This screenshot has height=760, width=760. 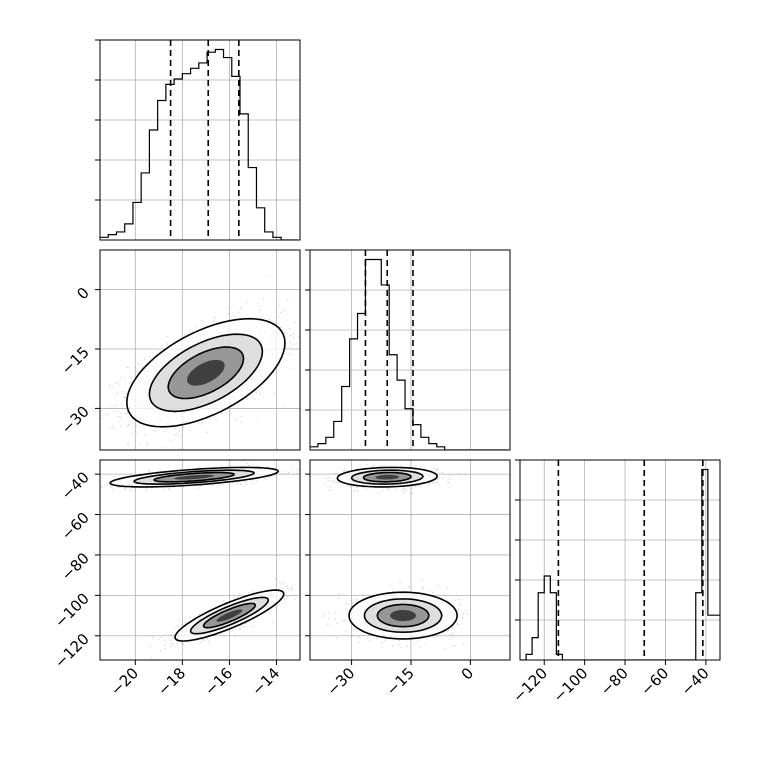 I want to click on y-tick-label: −30, so click(x=75, y=420).